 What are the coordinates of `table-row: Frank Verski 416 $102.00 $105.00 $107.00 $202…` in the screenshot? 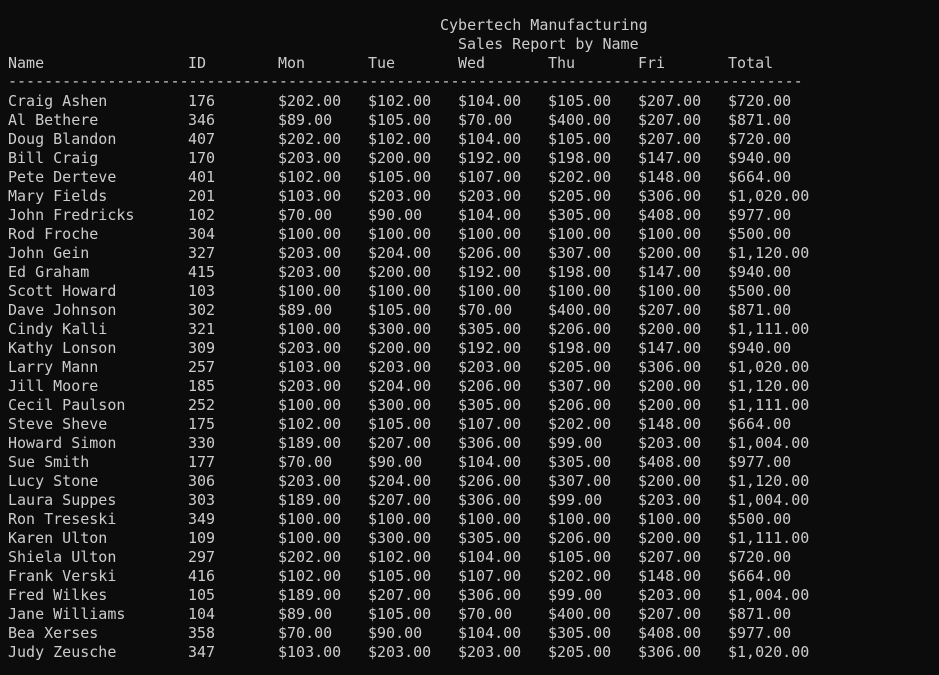 It's located at (458, 576).